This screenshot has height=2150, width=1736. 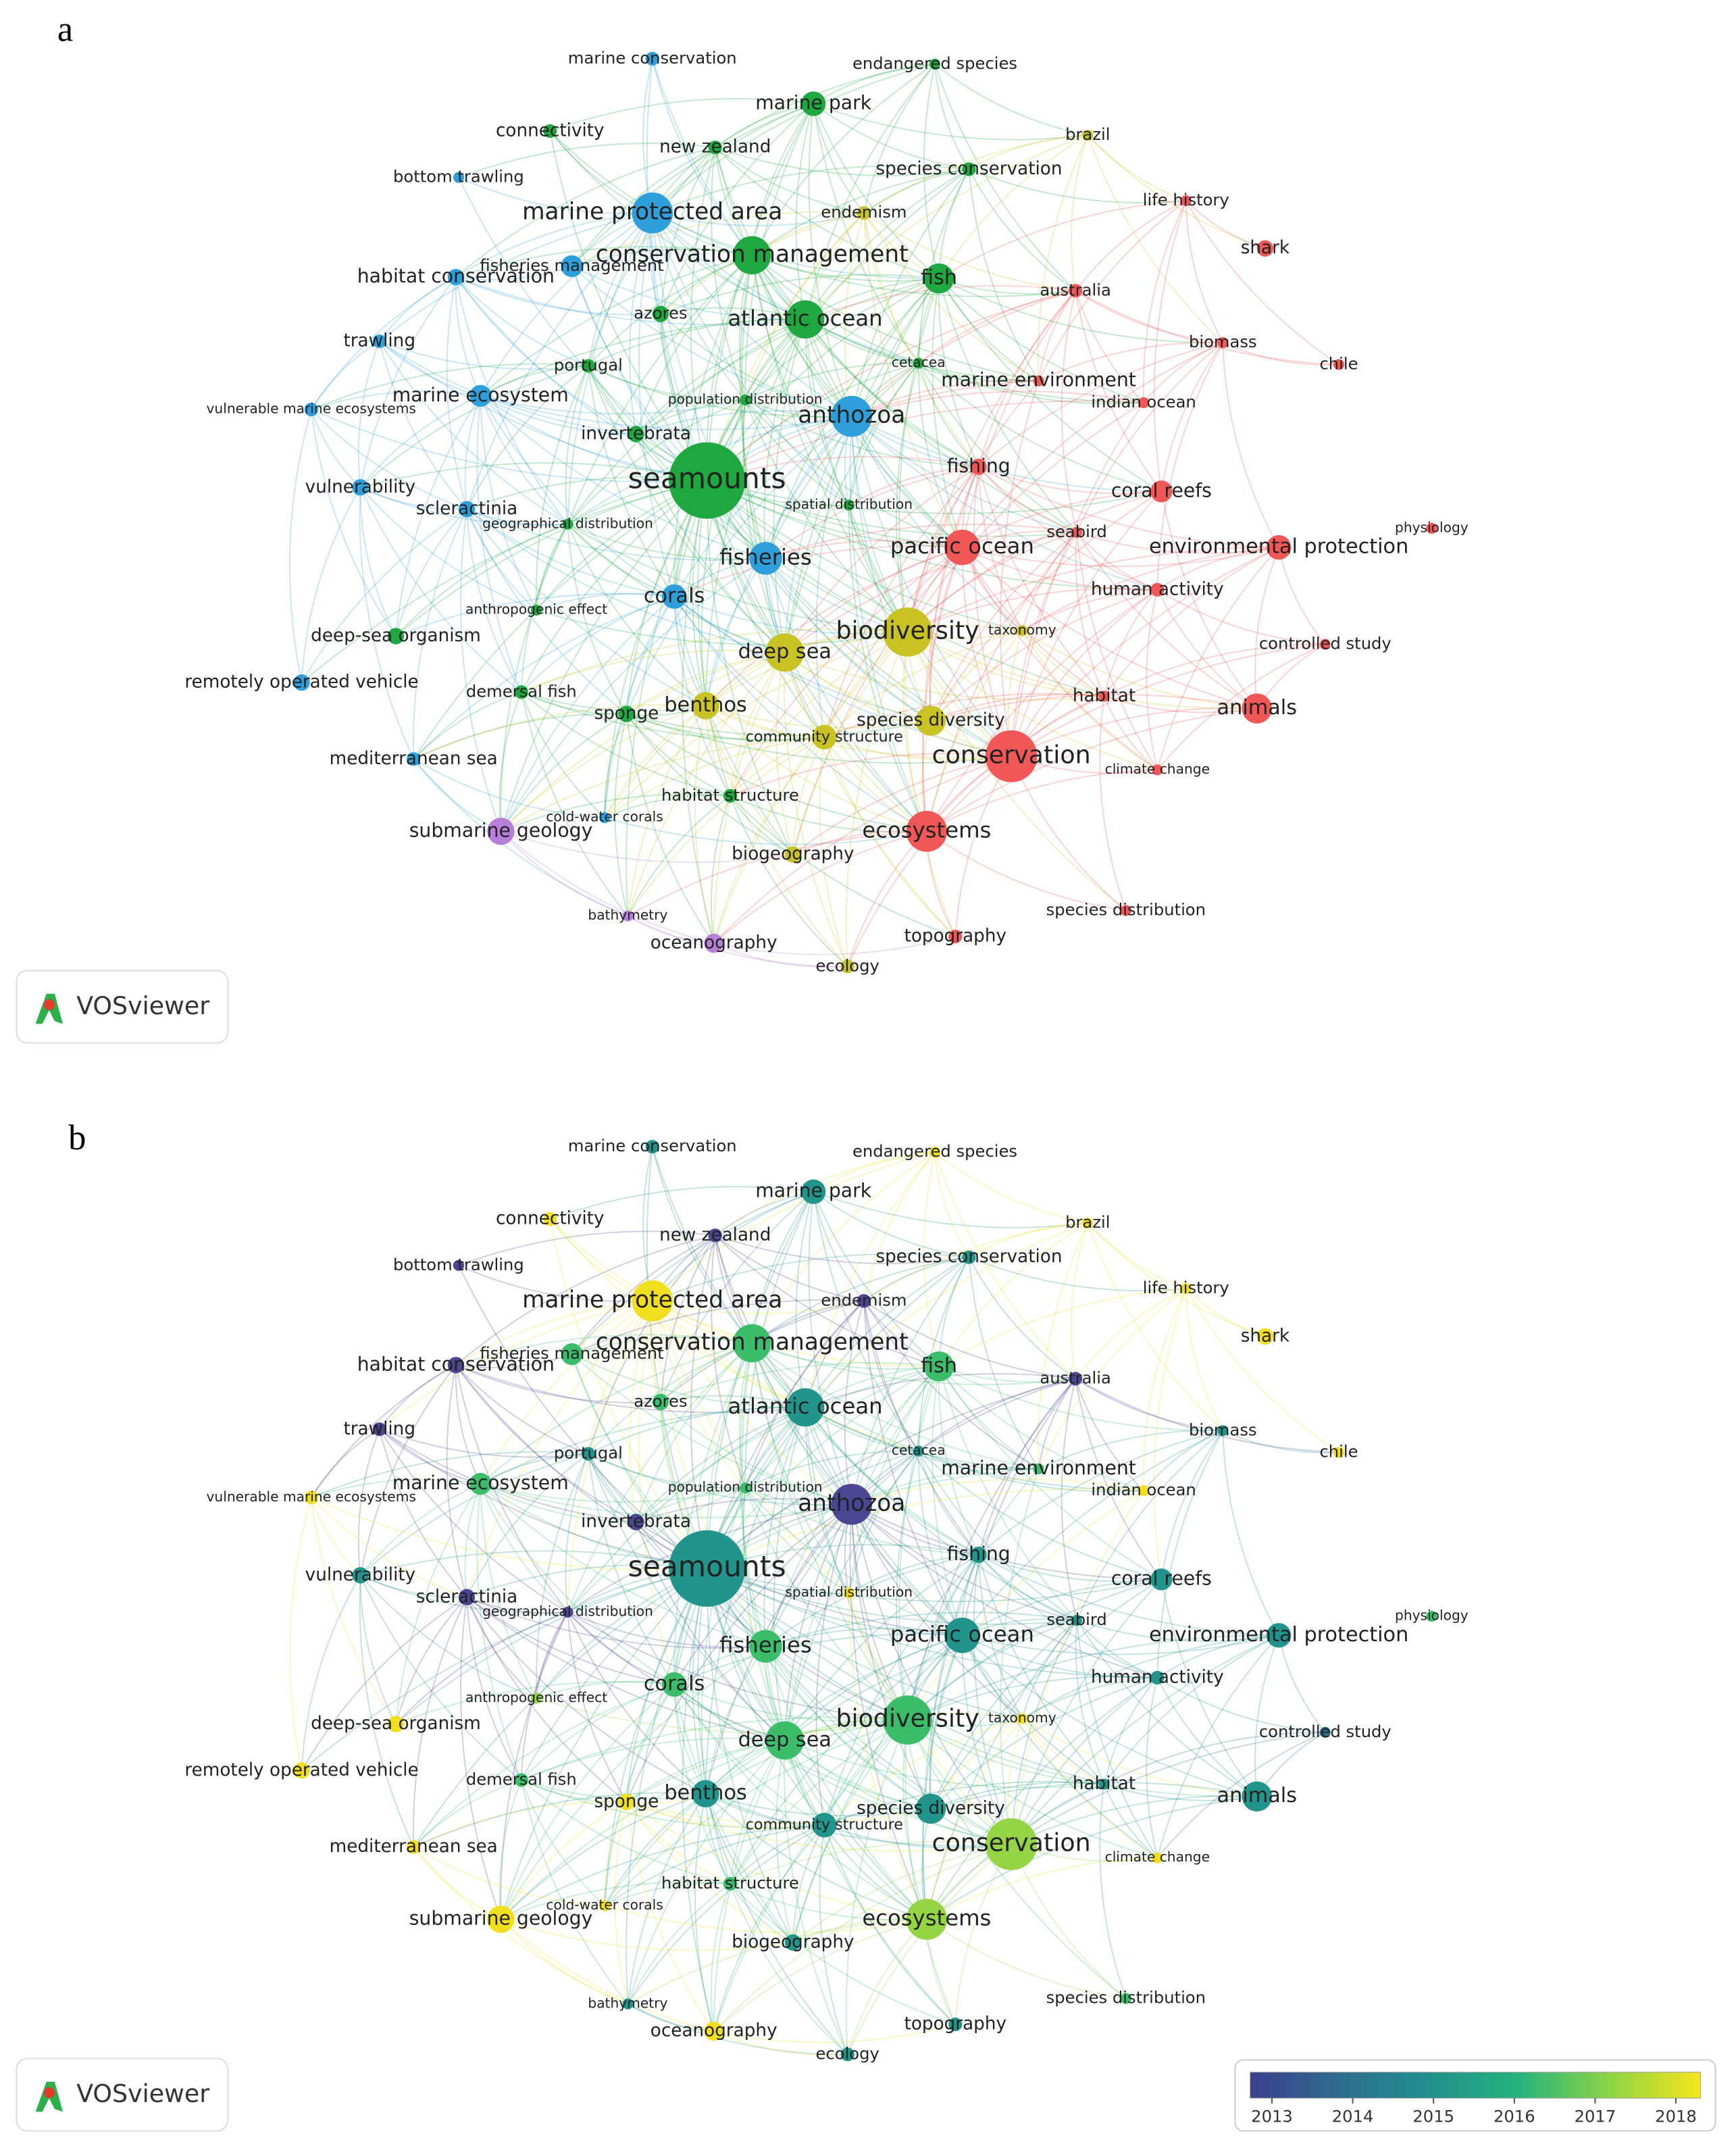 What do you see at coordinates (745, 1487) in the screenshot?
I see `node-label: population distribution` at bounding box center [745, 1487].